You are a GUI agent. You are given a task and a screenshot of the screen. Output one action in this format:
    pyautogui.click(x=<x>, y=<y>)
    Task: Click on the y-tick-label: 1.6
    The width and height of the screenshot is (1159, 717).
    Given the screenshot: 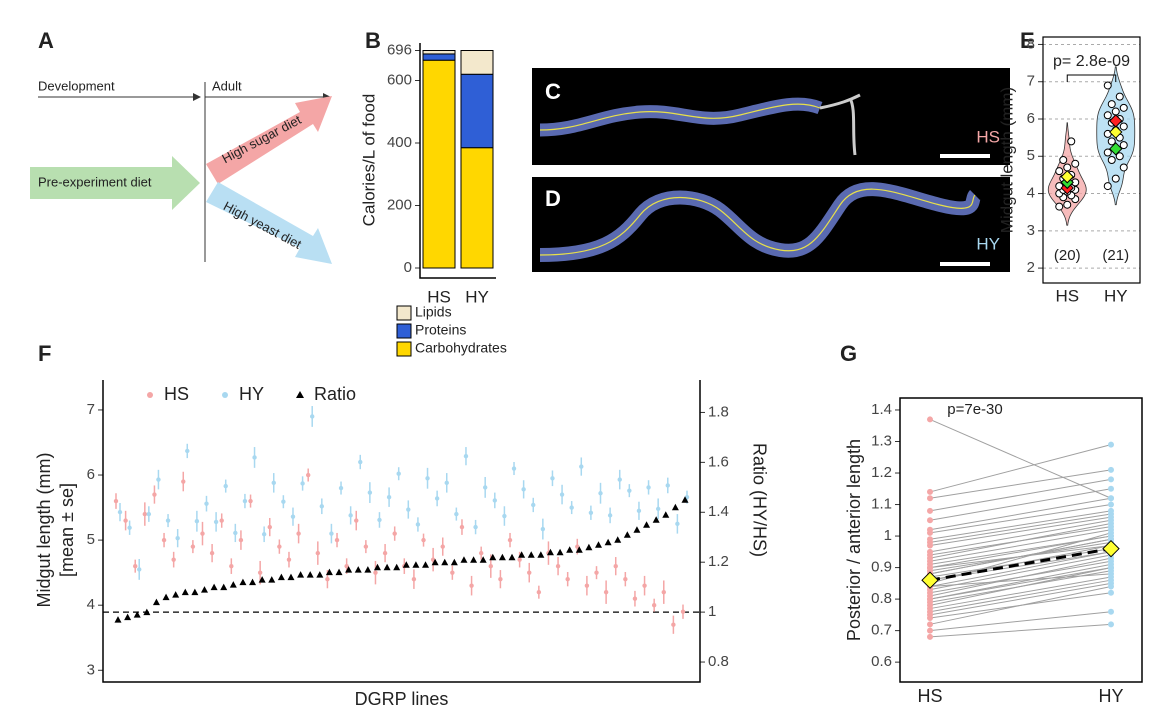 What is the action you would take?
    pyautogui.click(x=718, y=461)
    